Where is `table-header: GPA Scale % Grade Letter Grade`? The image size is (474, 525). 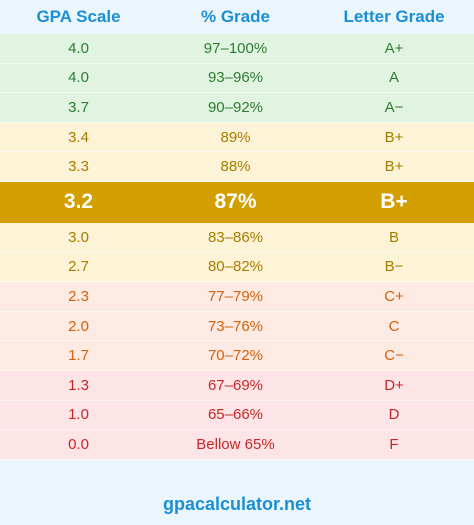
table-header: GPA Scale % Grade Letter Grade is located at coordinates (237, 17).